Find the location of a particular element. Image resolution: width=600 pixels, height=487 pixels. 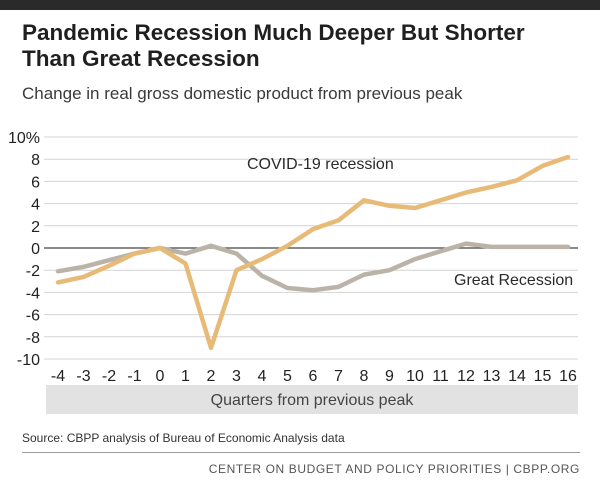

x-tick-label: -4 is located at coordinates (58, 376).